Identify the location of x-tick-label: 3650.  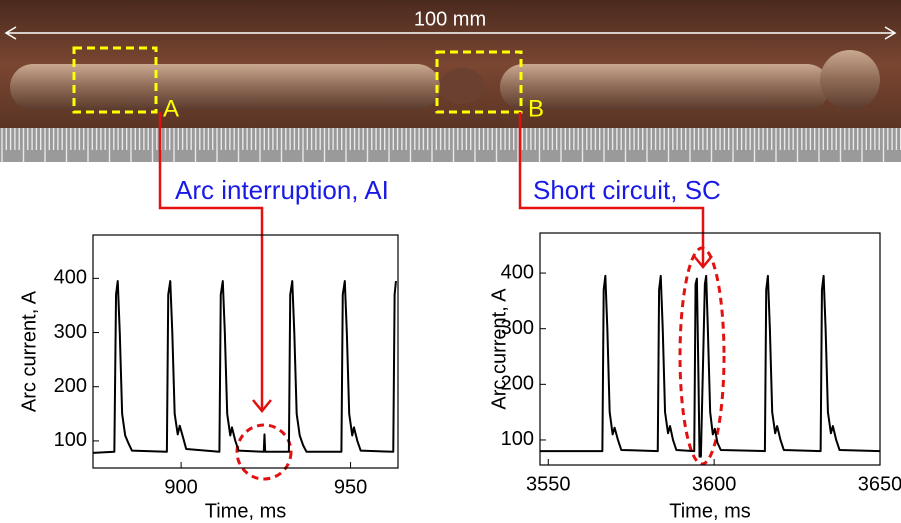
(879, 484).